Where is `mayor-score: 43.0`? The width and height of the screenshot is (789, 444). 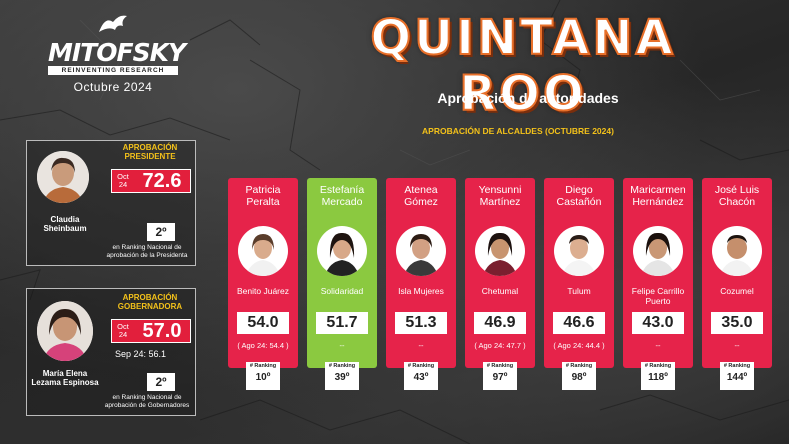
mayor-score: 43.0 is located at coordinates (658, 323).